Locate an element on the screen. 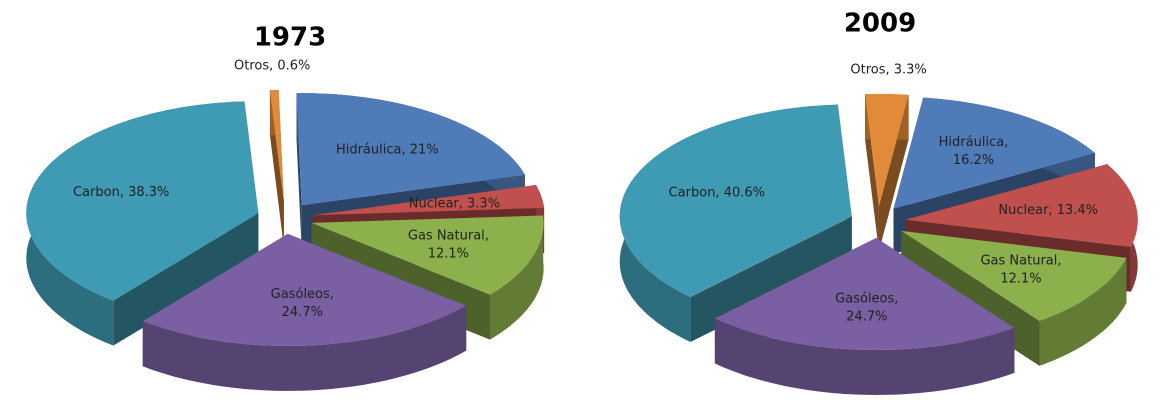  data-label: Otros, 0.6% is located at coordinates (272, 65).